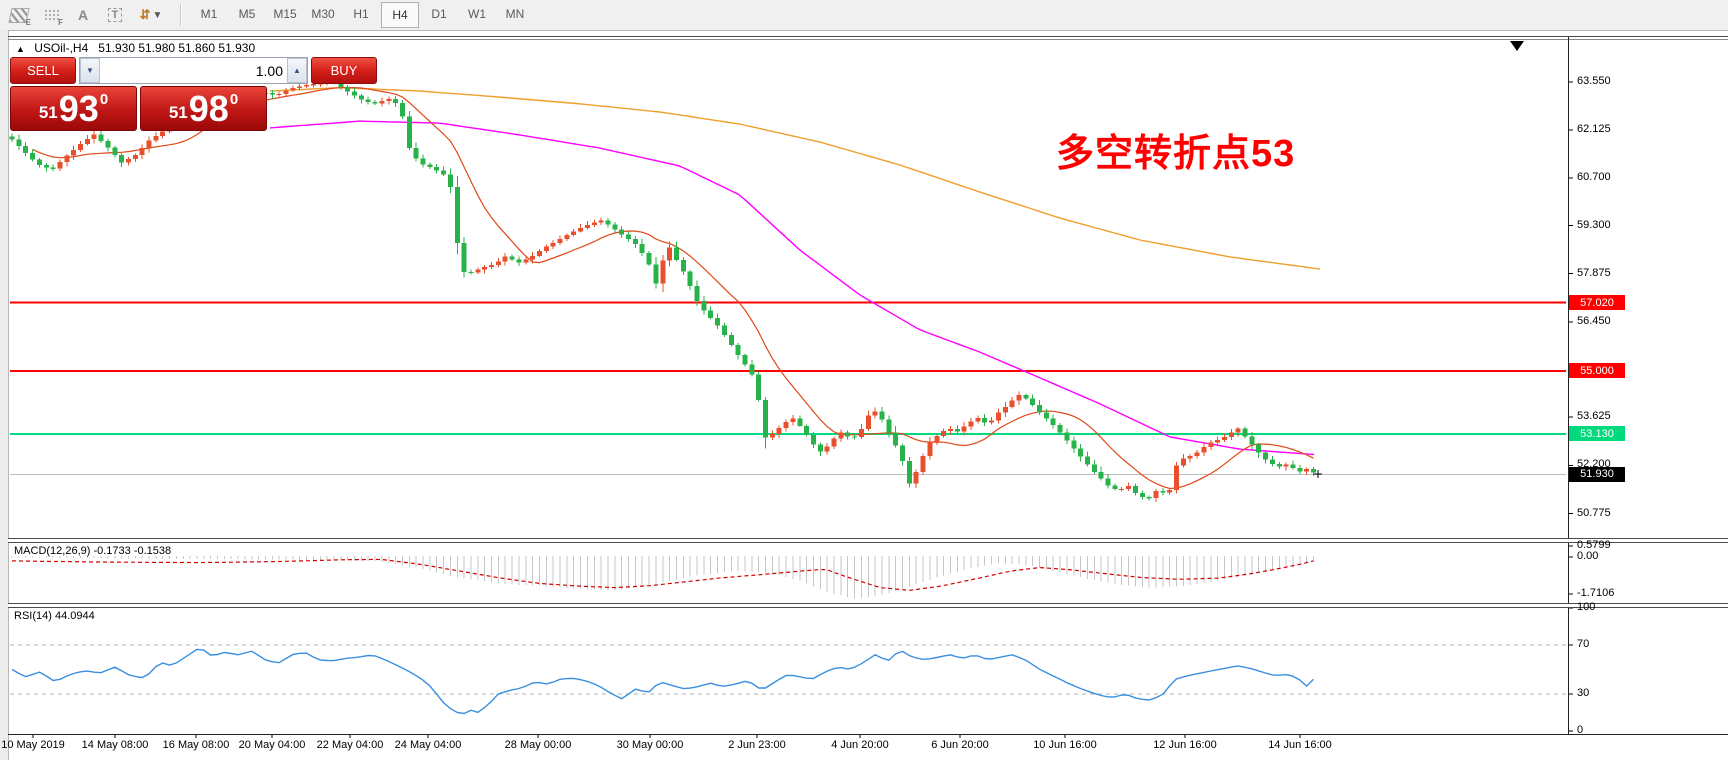 The width and height of the screenshot is (1728, 760). I want to click on timeframe-button-W1: W1, so click(477, 14).